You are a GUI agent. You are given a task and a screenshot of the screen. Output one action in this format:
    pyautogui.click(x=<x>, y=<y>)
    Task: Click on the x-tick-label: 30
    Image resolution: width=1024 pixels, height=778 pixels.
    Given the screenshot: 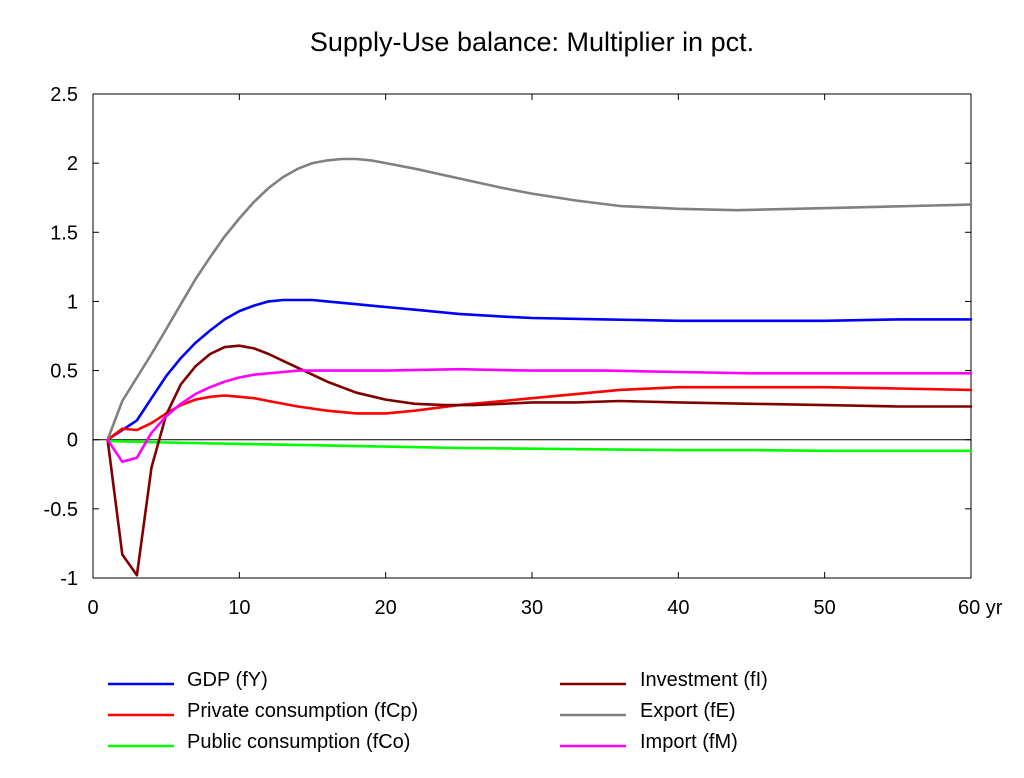 What is the action you would take?
    pyautogui.click(x=532, y=608)
    